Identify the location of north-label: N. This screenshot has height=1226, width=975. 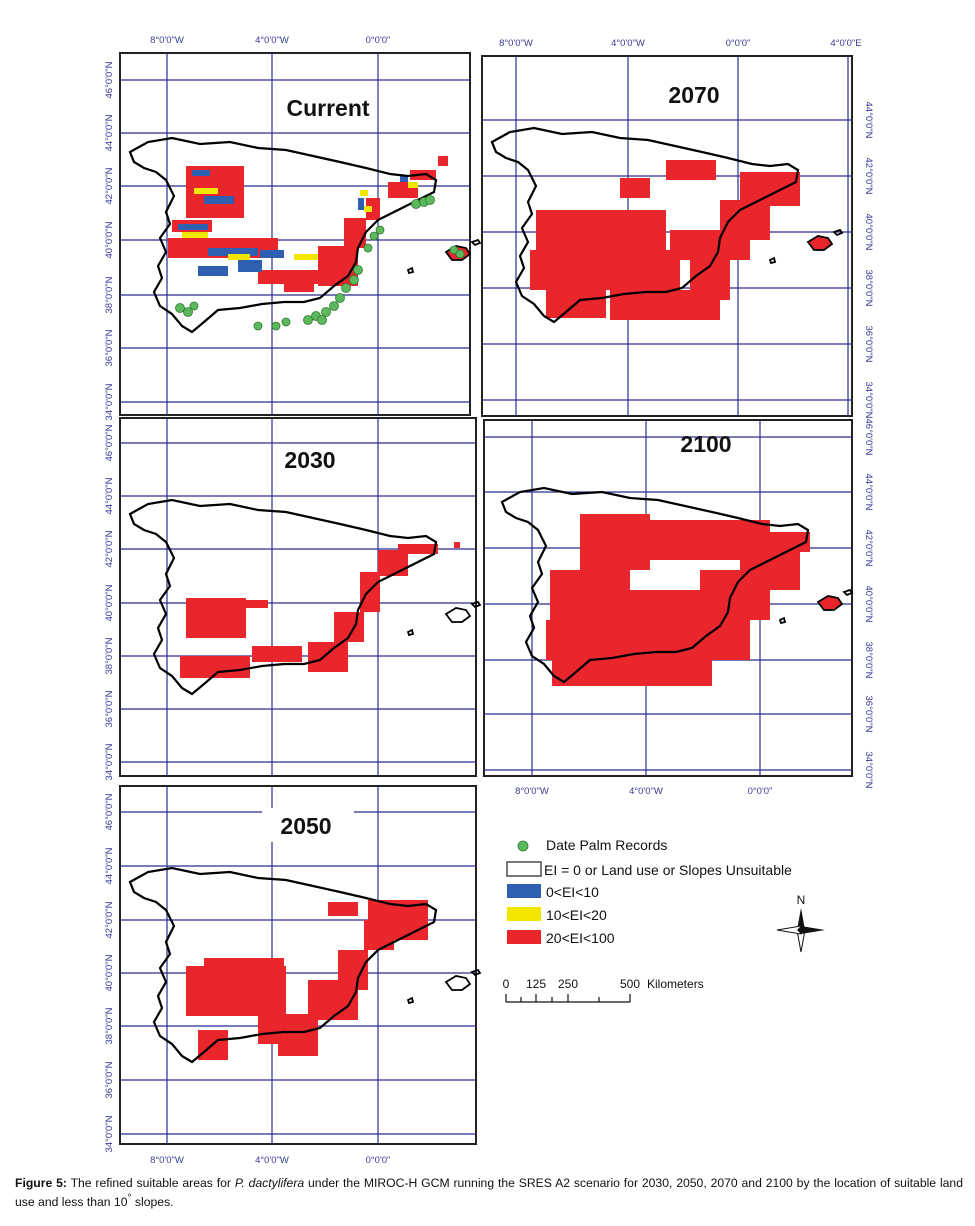
(801, 900).